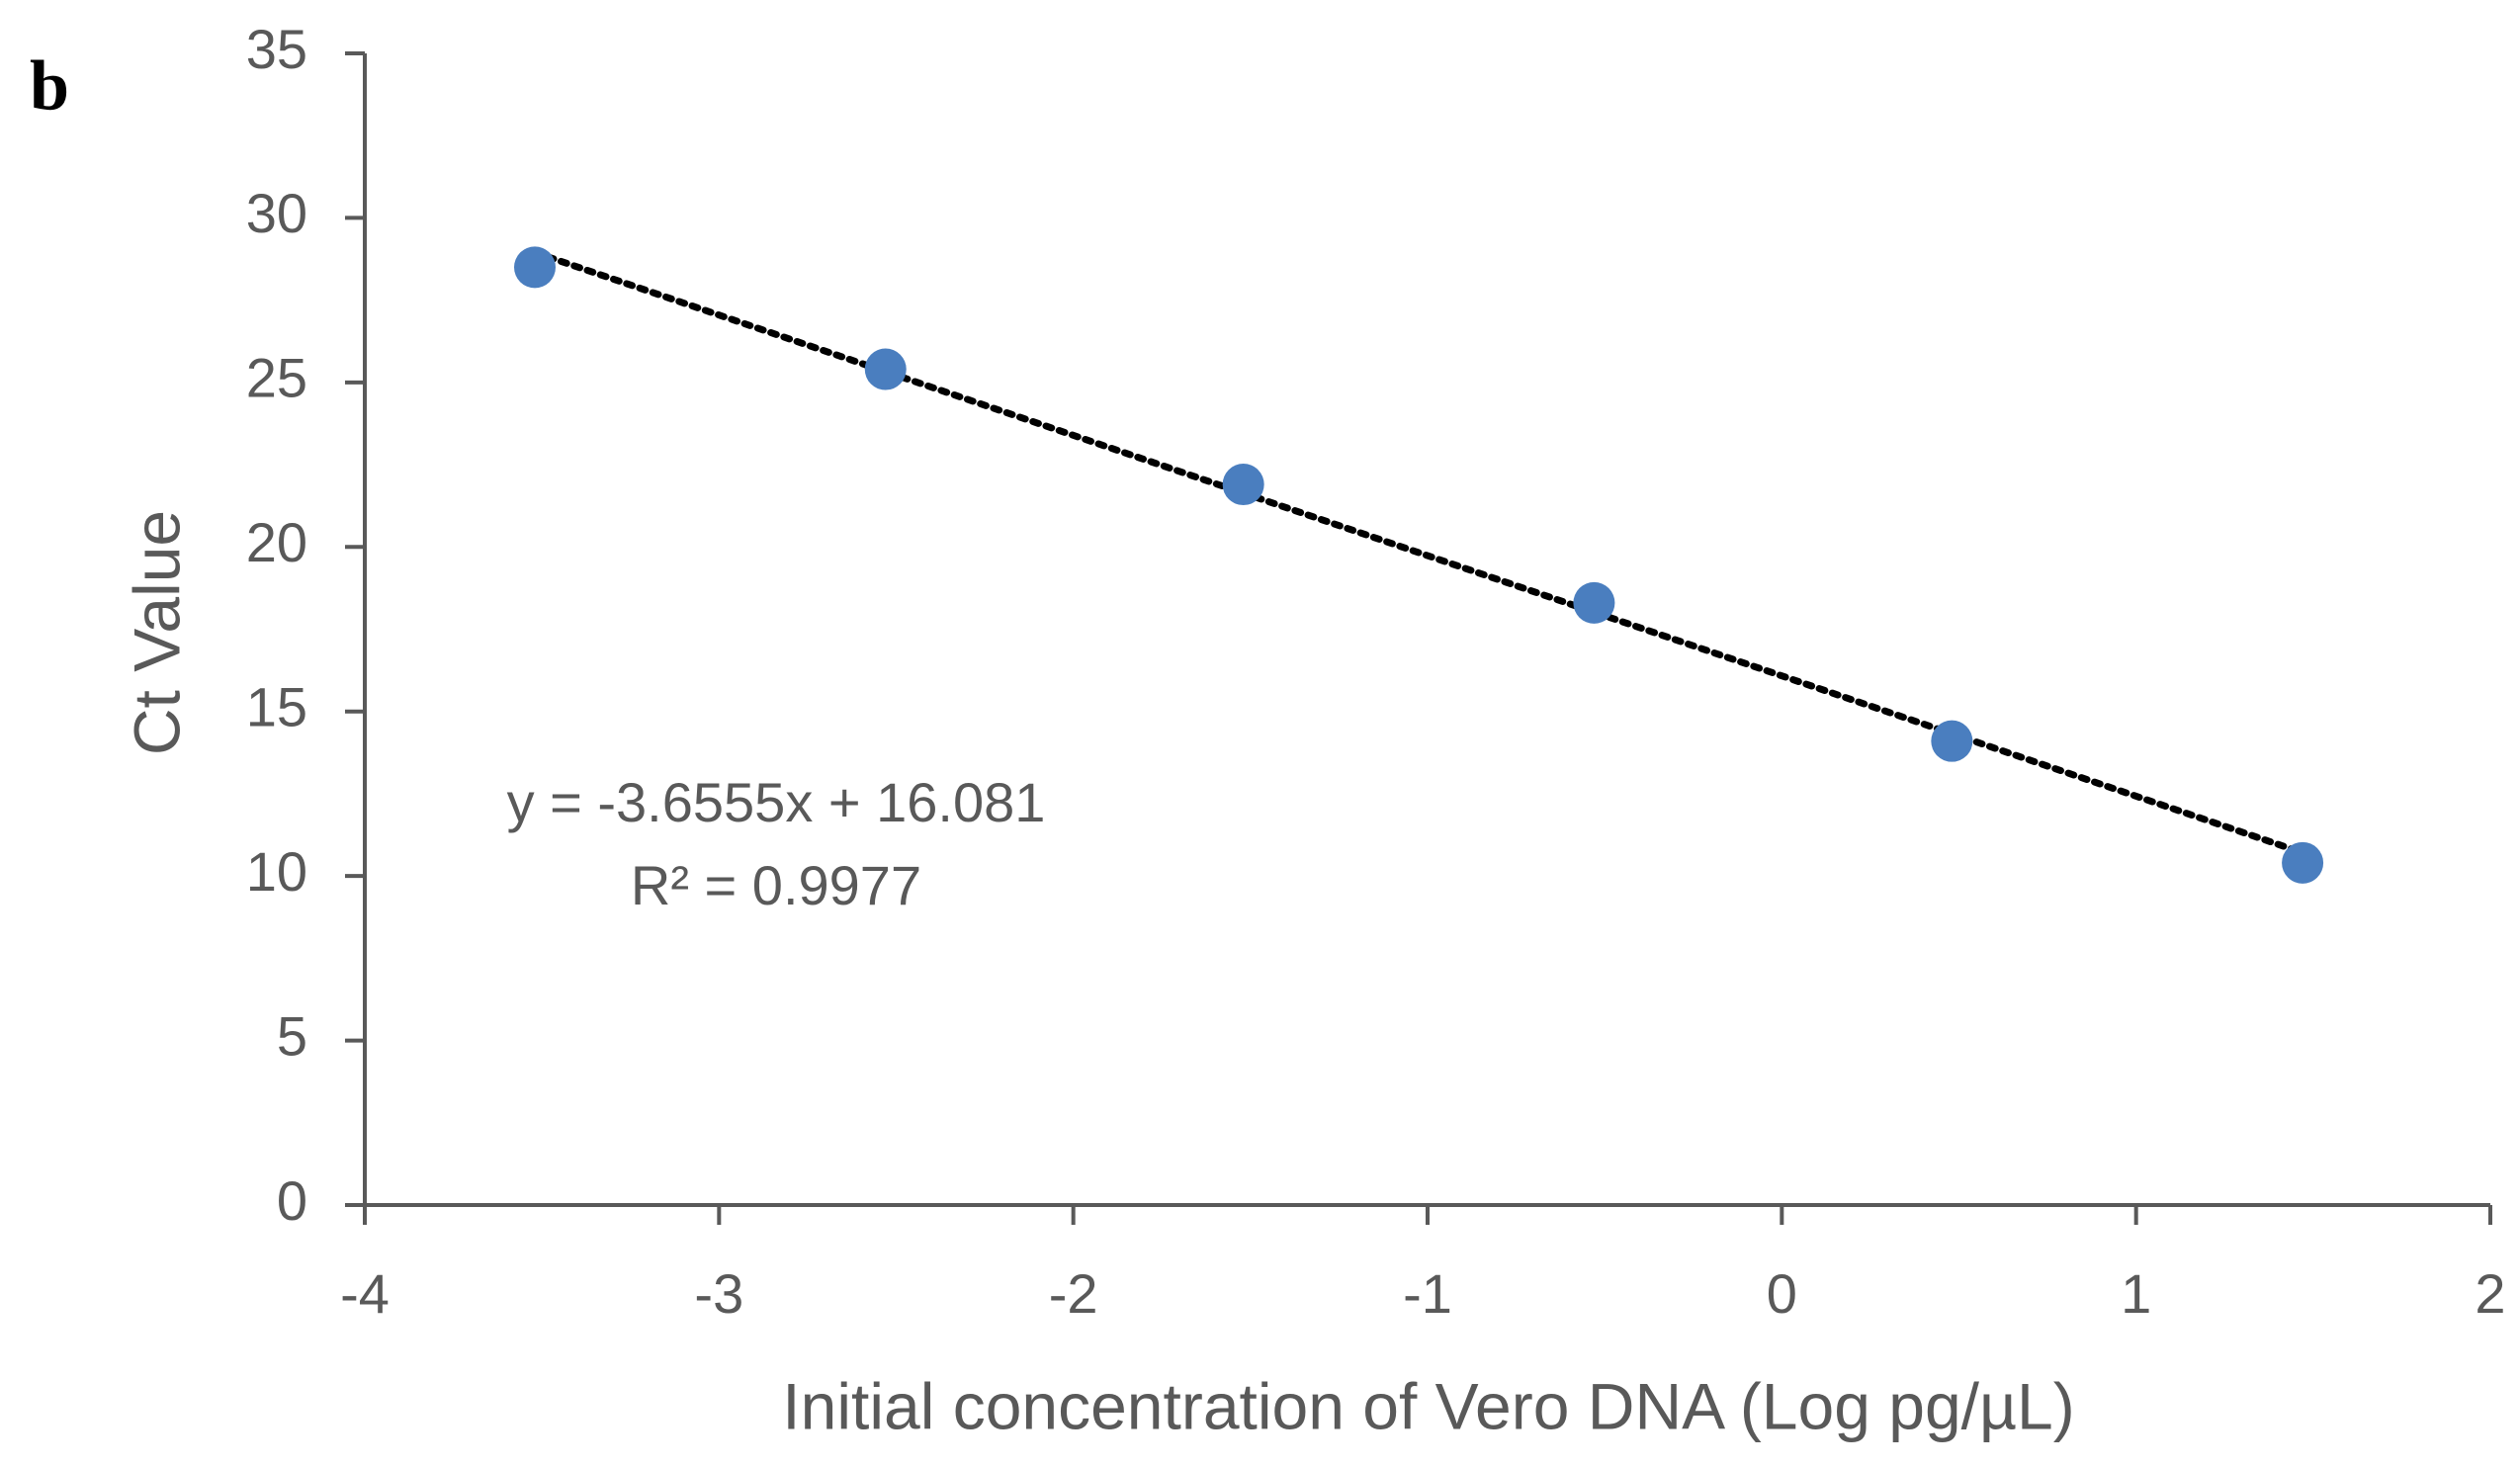  Describe the element at coordinates (776, 802) in the screenshot. I see `trendline-equation: y = -3.6555x + 16.081` at that location.